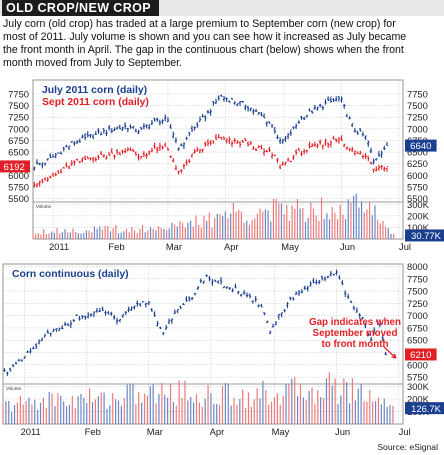 This screenshot has height=455, width=444. Describe the element at coordinates (355, 333) in the screenshot. I see `annotation-text: September moved` at that location.